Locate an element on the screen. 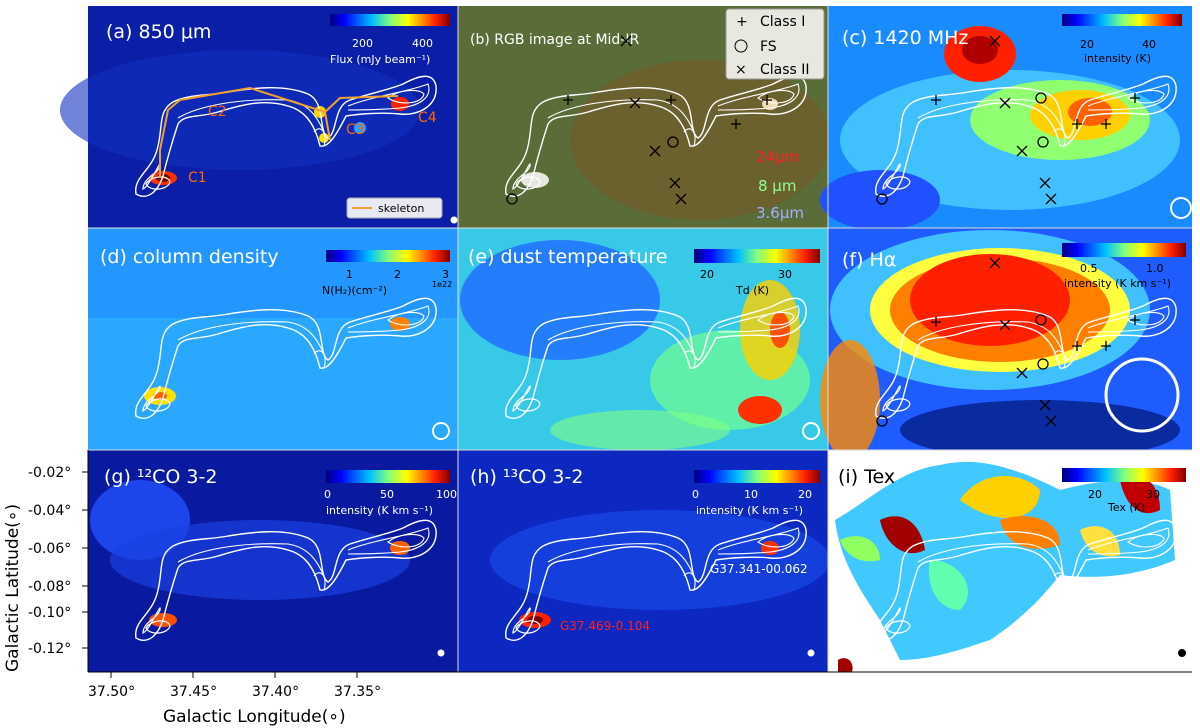 The width and height of the screenshot is (1200, 728). panel-i-cblabel: Tex (K) is located at coordinates (1126, 507).